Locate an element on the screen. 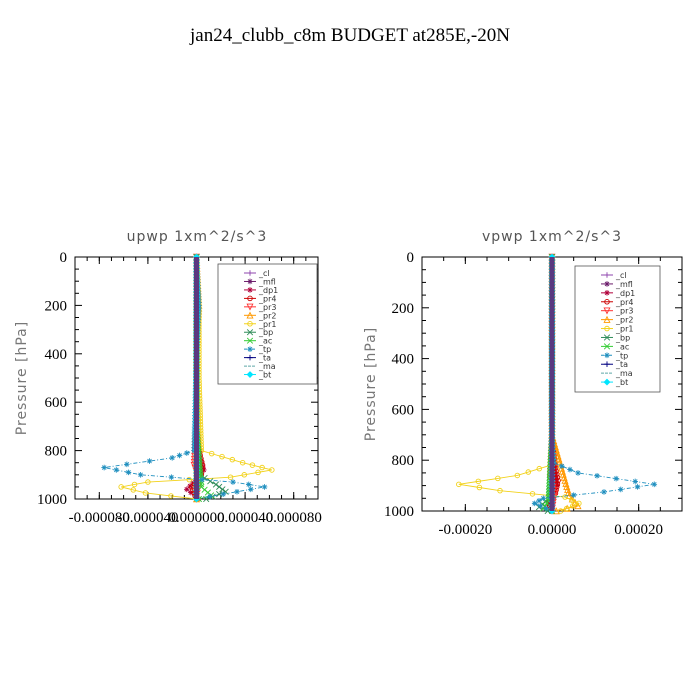  legend-label: _pr2 is located at coordinates (267, 315).